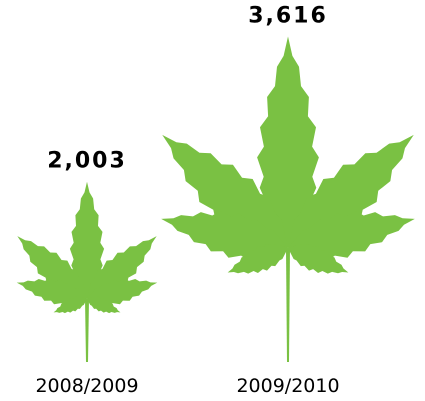 This screenshot has width=425, height=401. I want to click on category-label: 2009/2010, so click(287, 386).